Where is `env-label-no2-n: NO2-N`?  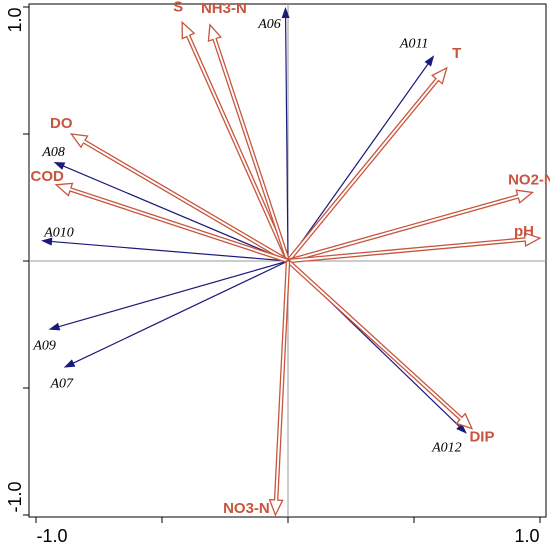
env-label-no2-n: NO2-N is located at coordinates (529, 179).